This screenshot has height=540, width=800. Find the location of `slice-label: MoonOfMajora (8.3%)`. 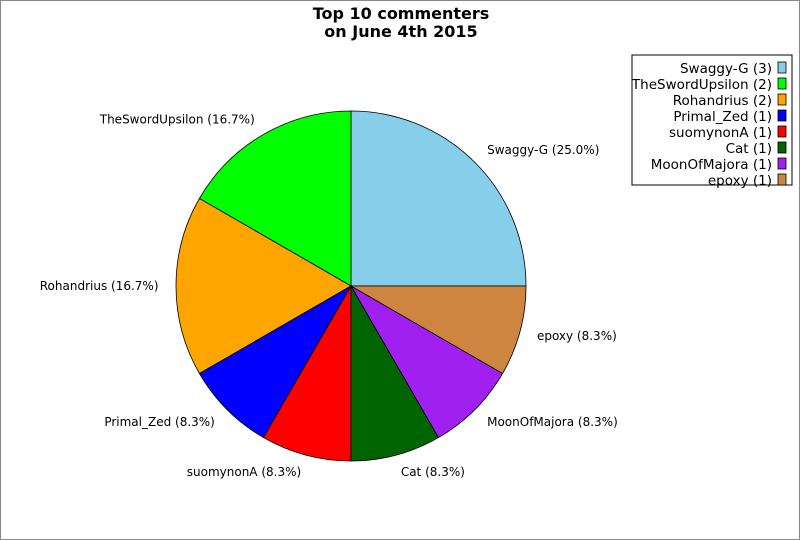

slice-label: MoonOfMajora (8.3%) is located at coordinates (552, 422).